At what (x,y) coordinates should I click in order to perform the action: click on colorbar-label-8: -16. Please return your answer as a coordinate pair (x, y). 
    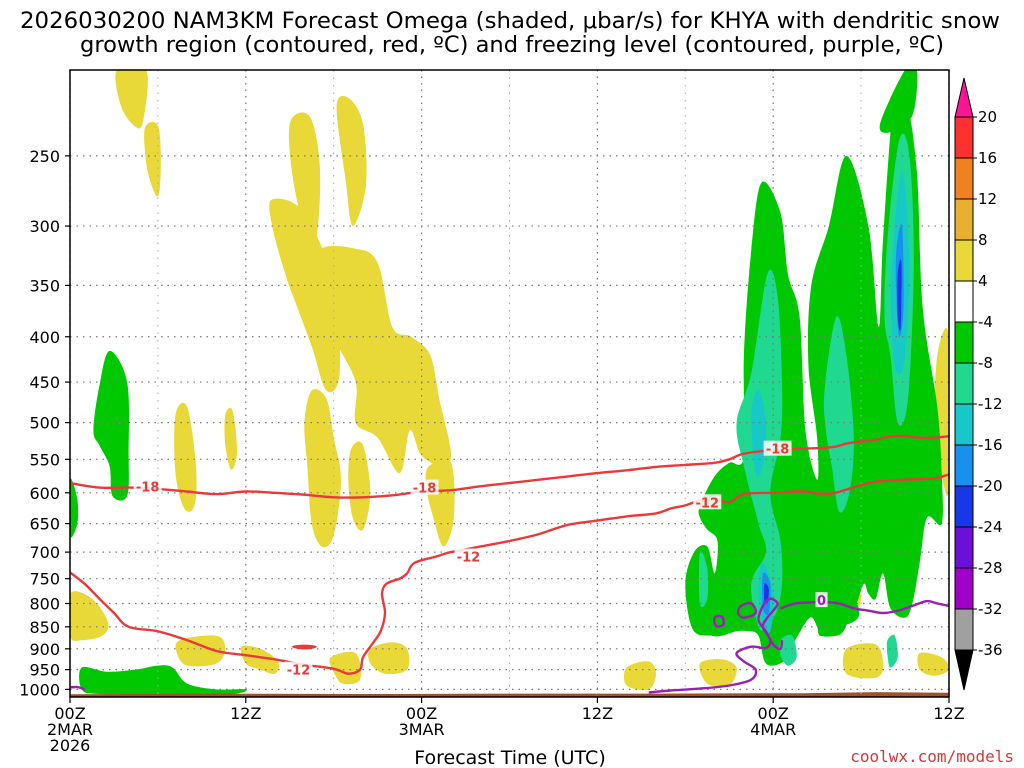
    Looking at the image, I should click on (990, 445).